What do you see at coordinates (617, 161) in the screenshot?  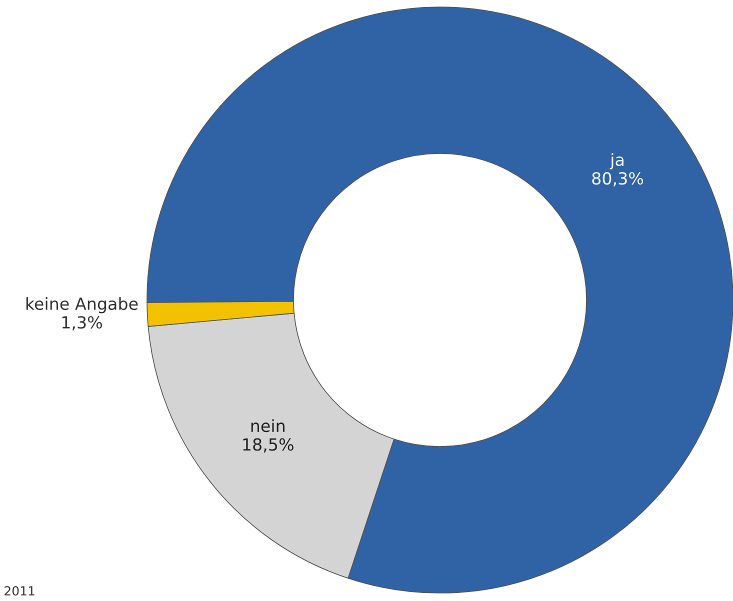 I see `slice-label: ja` at bounding box center [617, 161].